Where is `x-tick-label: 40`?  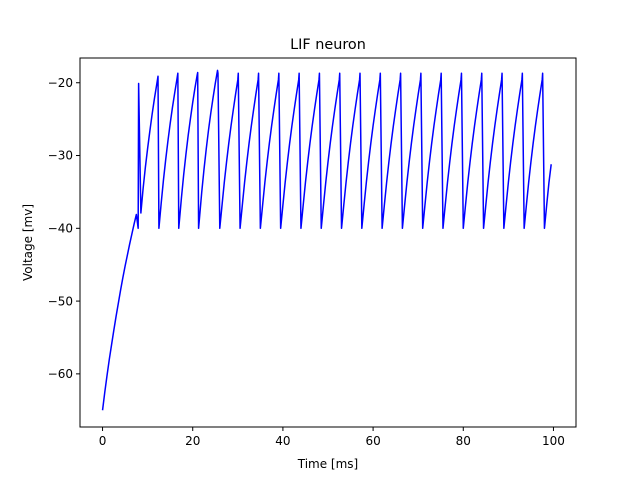
x-tick-label: 40 is located at coordinates (282, 441).